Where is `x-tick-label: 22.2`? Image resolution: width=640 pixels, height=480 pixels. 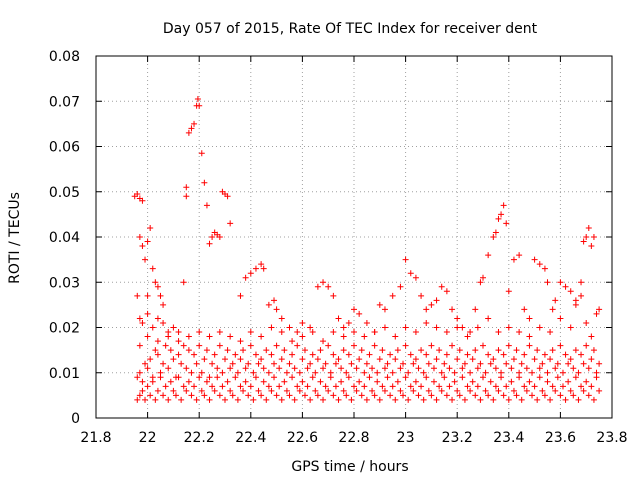
x-tick-label: 22.2 is located at coordinates (199, 438).